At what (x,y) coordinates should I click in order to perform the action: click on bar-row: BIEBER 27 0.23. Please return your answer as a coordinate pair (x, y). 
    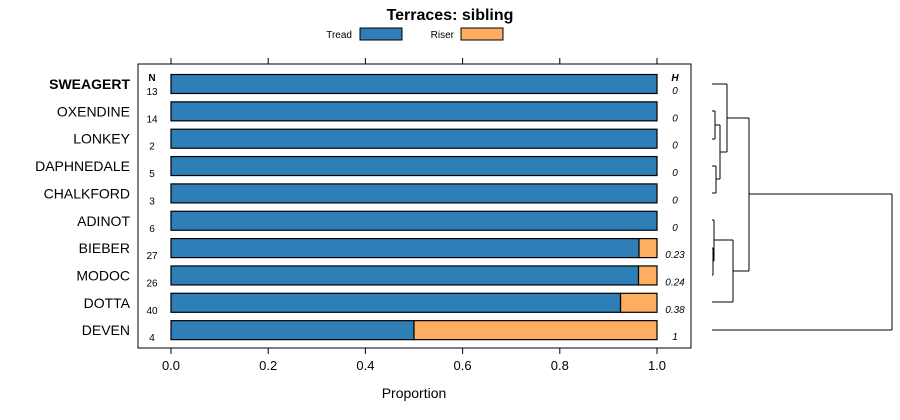
    Looking at the image, I should click on (382, 250).